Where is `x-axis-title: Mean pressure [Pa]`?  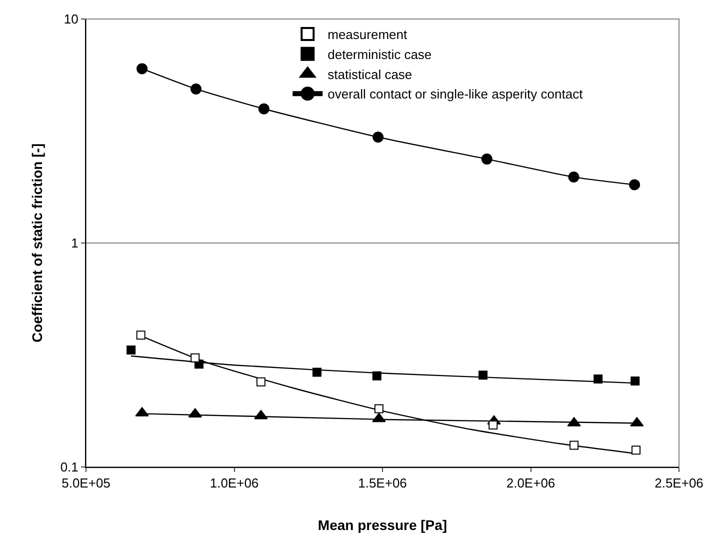
x-axis-title: Mean pressure [Pa] is located at coordinates (383, 524).